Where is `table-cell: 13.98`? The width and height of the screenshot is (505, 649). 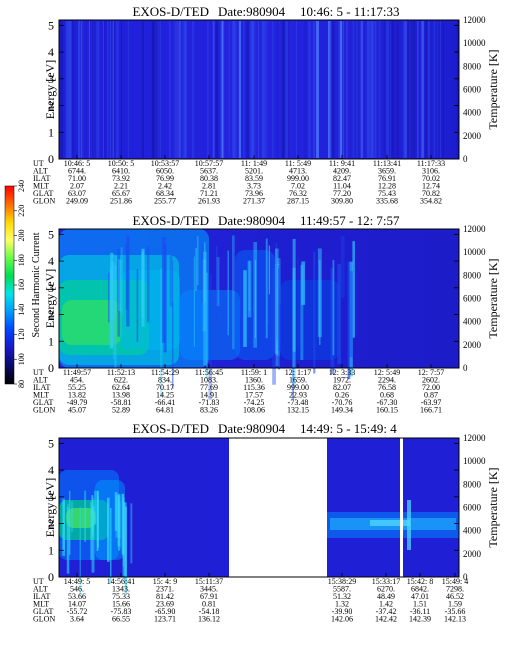 table-cell: 13.98 is located at coordinates (121, 395).